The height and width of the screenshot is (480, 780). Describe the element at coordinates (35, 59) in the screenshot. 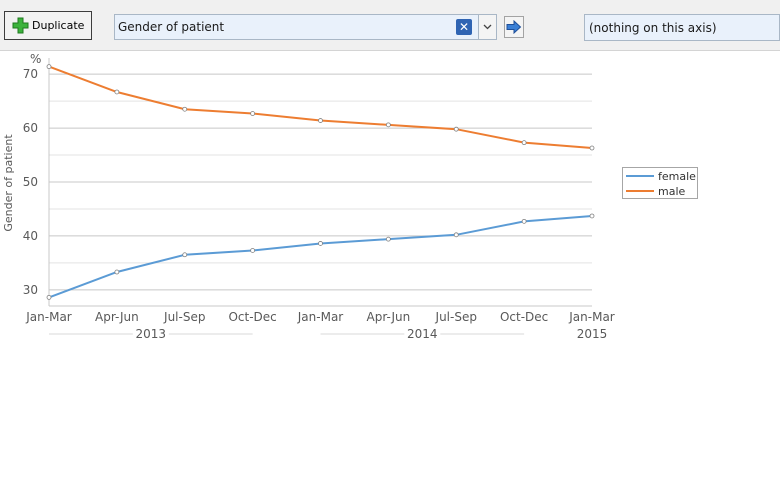

I see `y-unit-label: %` at that location.